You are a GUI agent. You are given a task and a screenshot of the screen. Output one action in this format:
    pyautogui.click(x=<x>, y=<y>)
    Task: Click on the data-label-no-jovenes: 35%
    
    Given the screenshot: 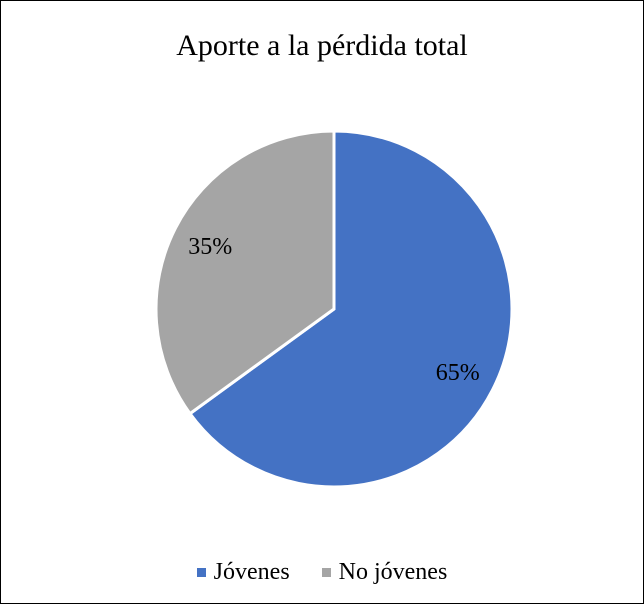 What is the action you would take?
    pyautogui.click(x=210, y=247)
    